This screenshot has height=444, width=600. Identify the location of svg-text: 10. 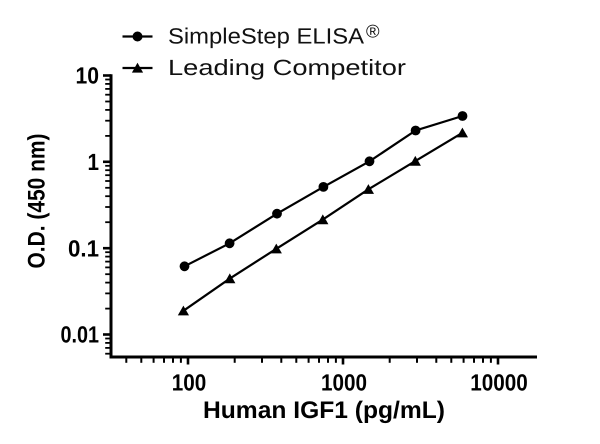
(88, 76).